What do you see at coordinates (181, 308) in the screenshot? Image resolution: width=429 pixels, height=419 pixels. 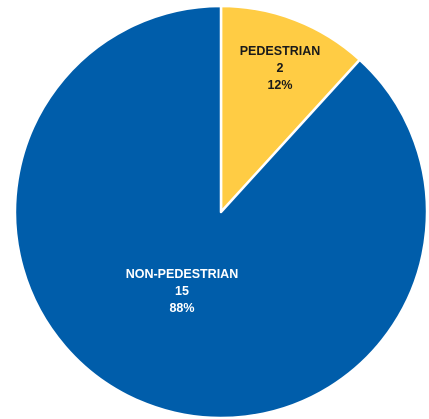 I see `slice-percent-label: 88%` at bounding box center [181, 308].